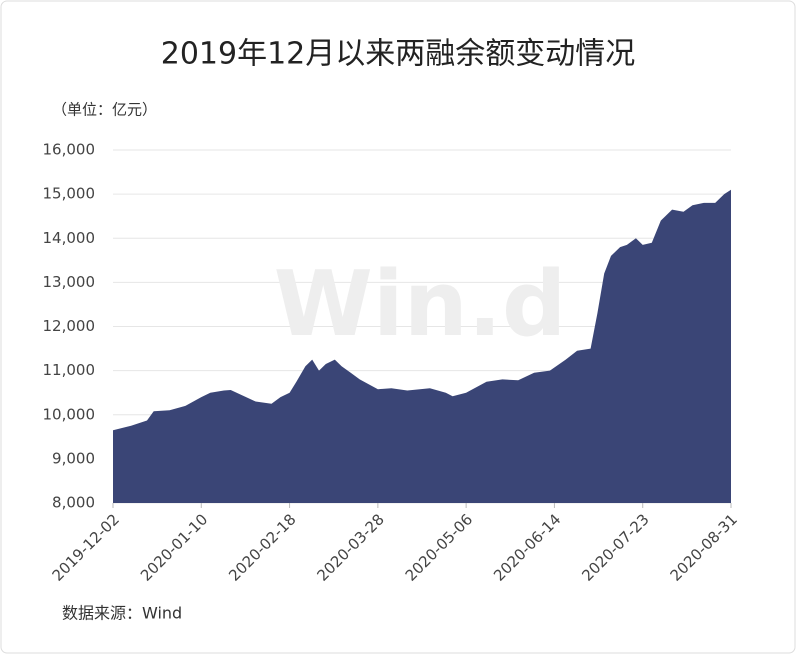 Image resolution: width=796 pixels, height=654 pixels. What do you see at coordinates (69, 282) in the screenshot?
I see `y-tick-label: 13,000` at bounding box center [69, 282].